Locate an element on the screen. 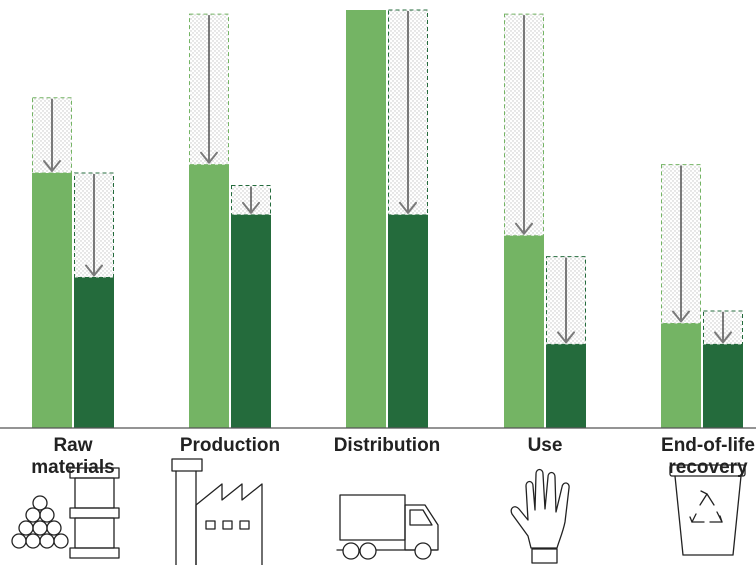  category-label: Production is located at coordinates (230, 445).